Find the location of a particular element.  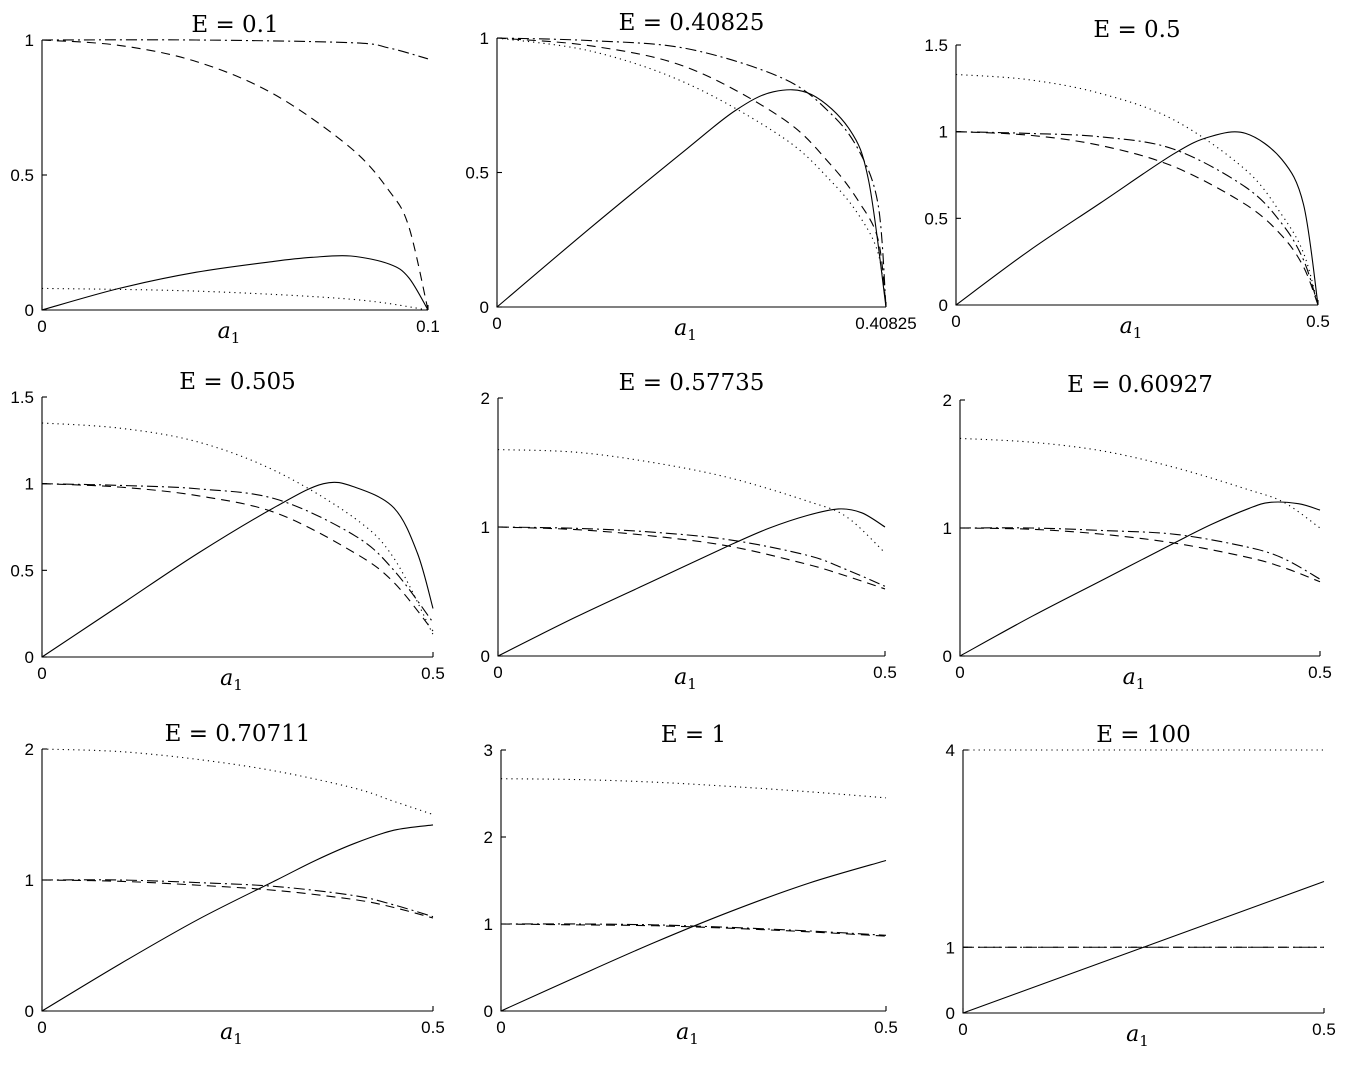

chart-title: E = 0.57735 is located at coordinates (692, 383).